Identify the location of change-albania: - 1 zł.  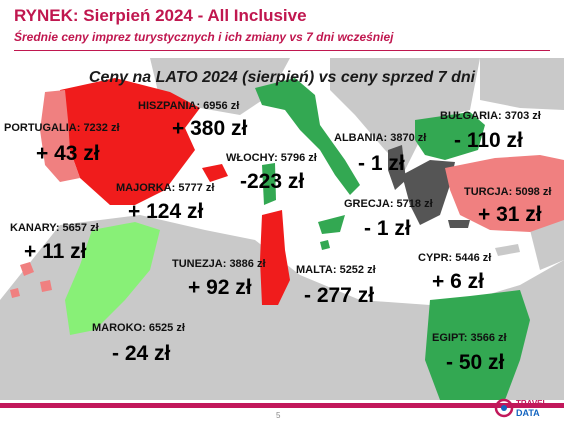
(381, 163).